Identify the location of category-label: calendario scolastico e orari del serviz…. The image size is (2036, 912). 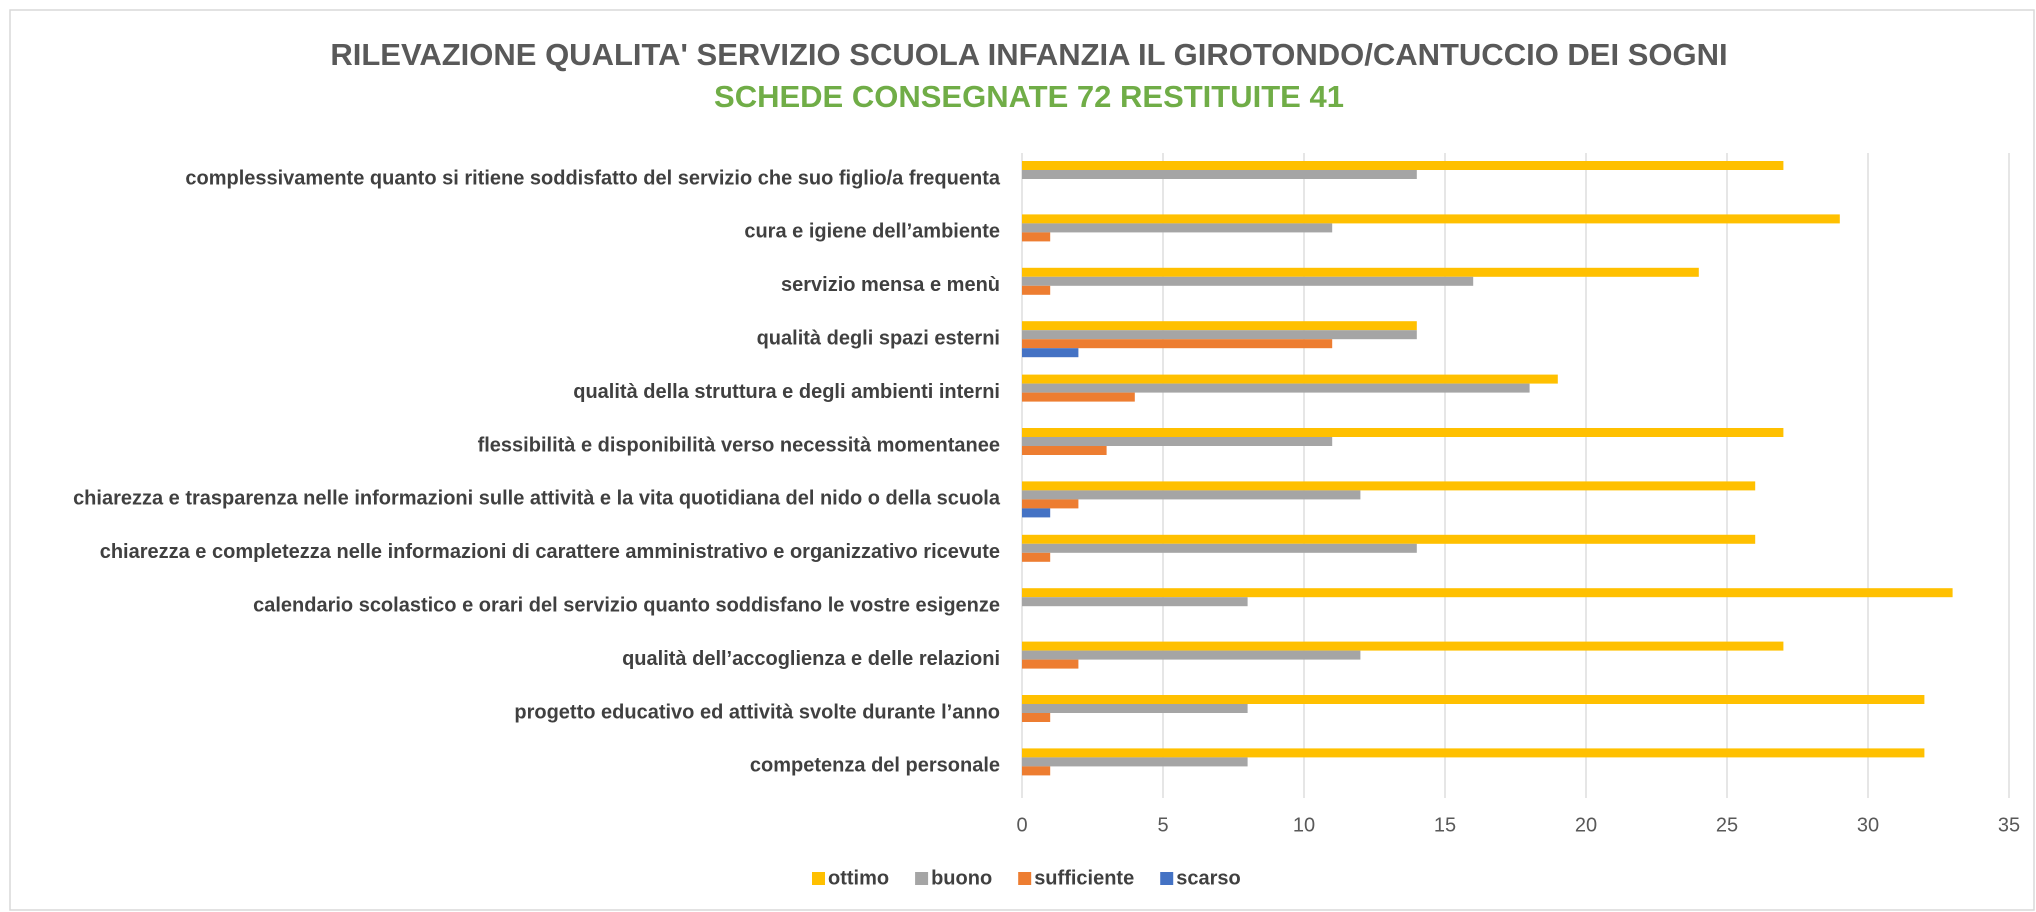
(626, 605).